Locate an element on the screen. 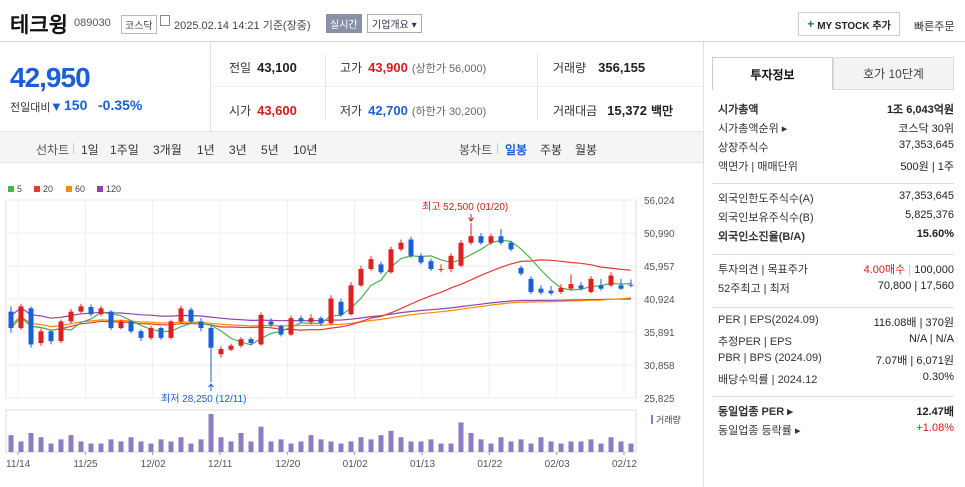  period-3y: 3년 is located at coordinates (238, 150).